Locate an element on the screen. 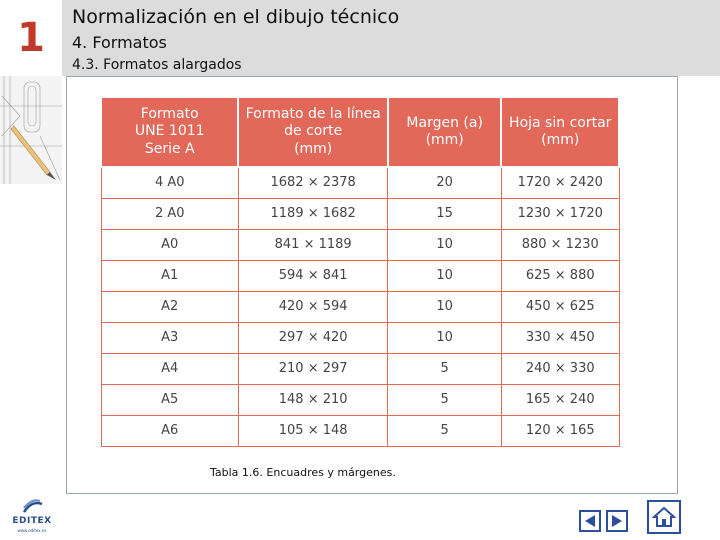 The width and height of the screenshot is (720, 540). table-row: A1 594 × 841 10 625 × 880 is located at coordinates (360, 275).